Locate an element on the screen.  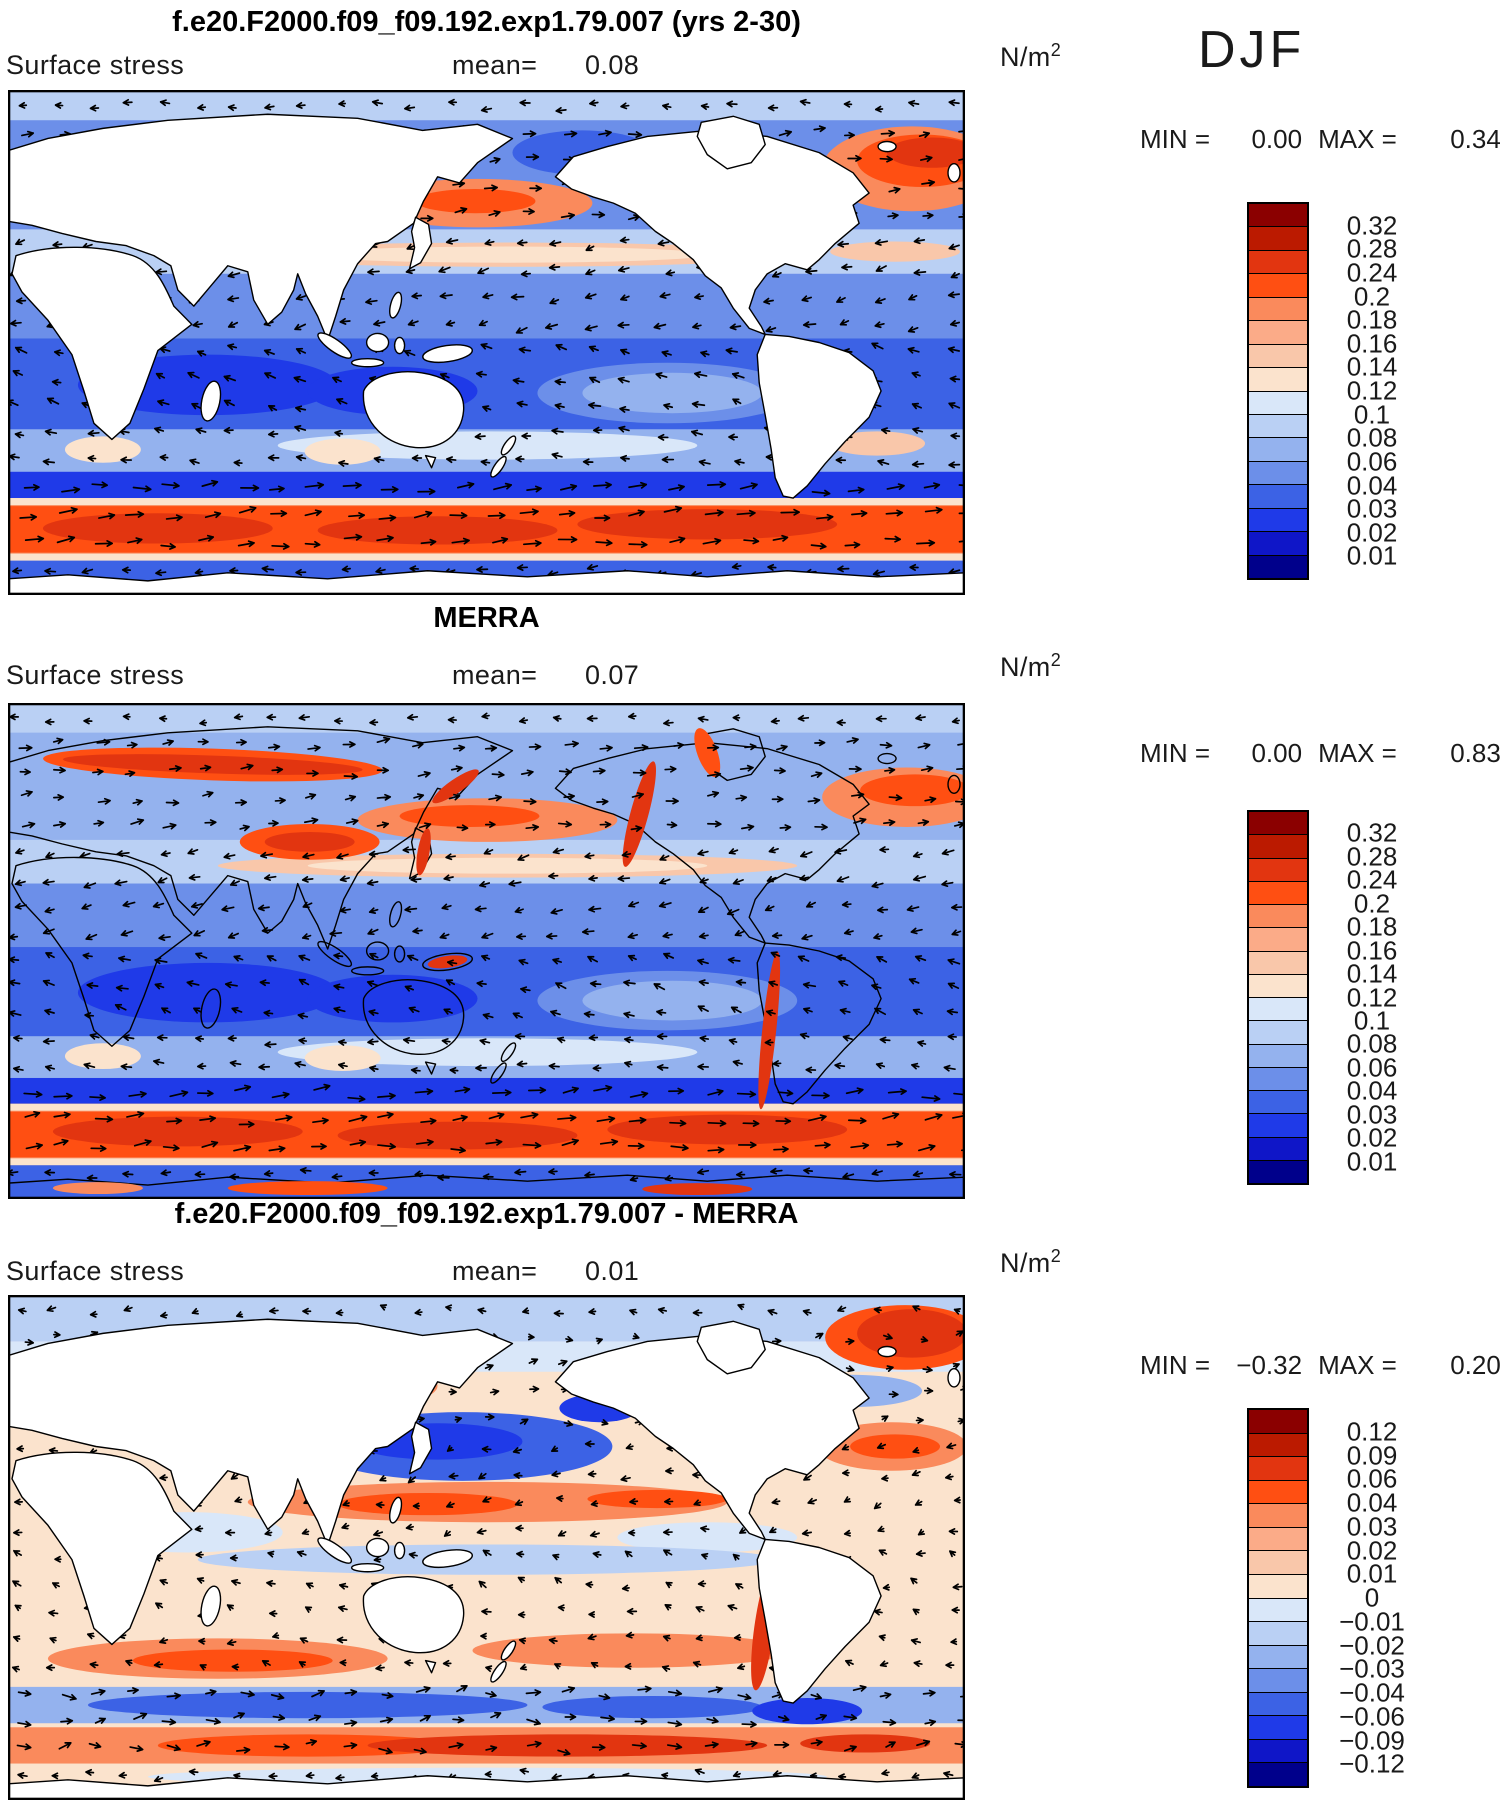
colorbar-tick-label: 0.04 is located at coordinates (1372, 1090).